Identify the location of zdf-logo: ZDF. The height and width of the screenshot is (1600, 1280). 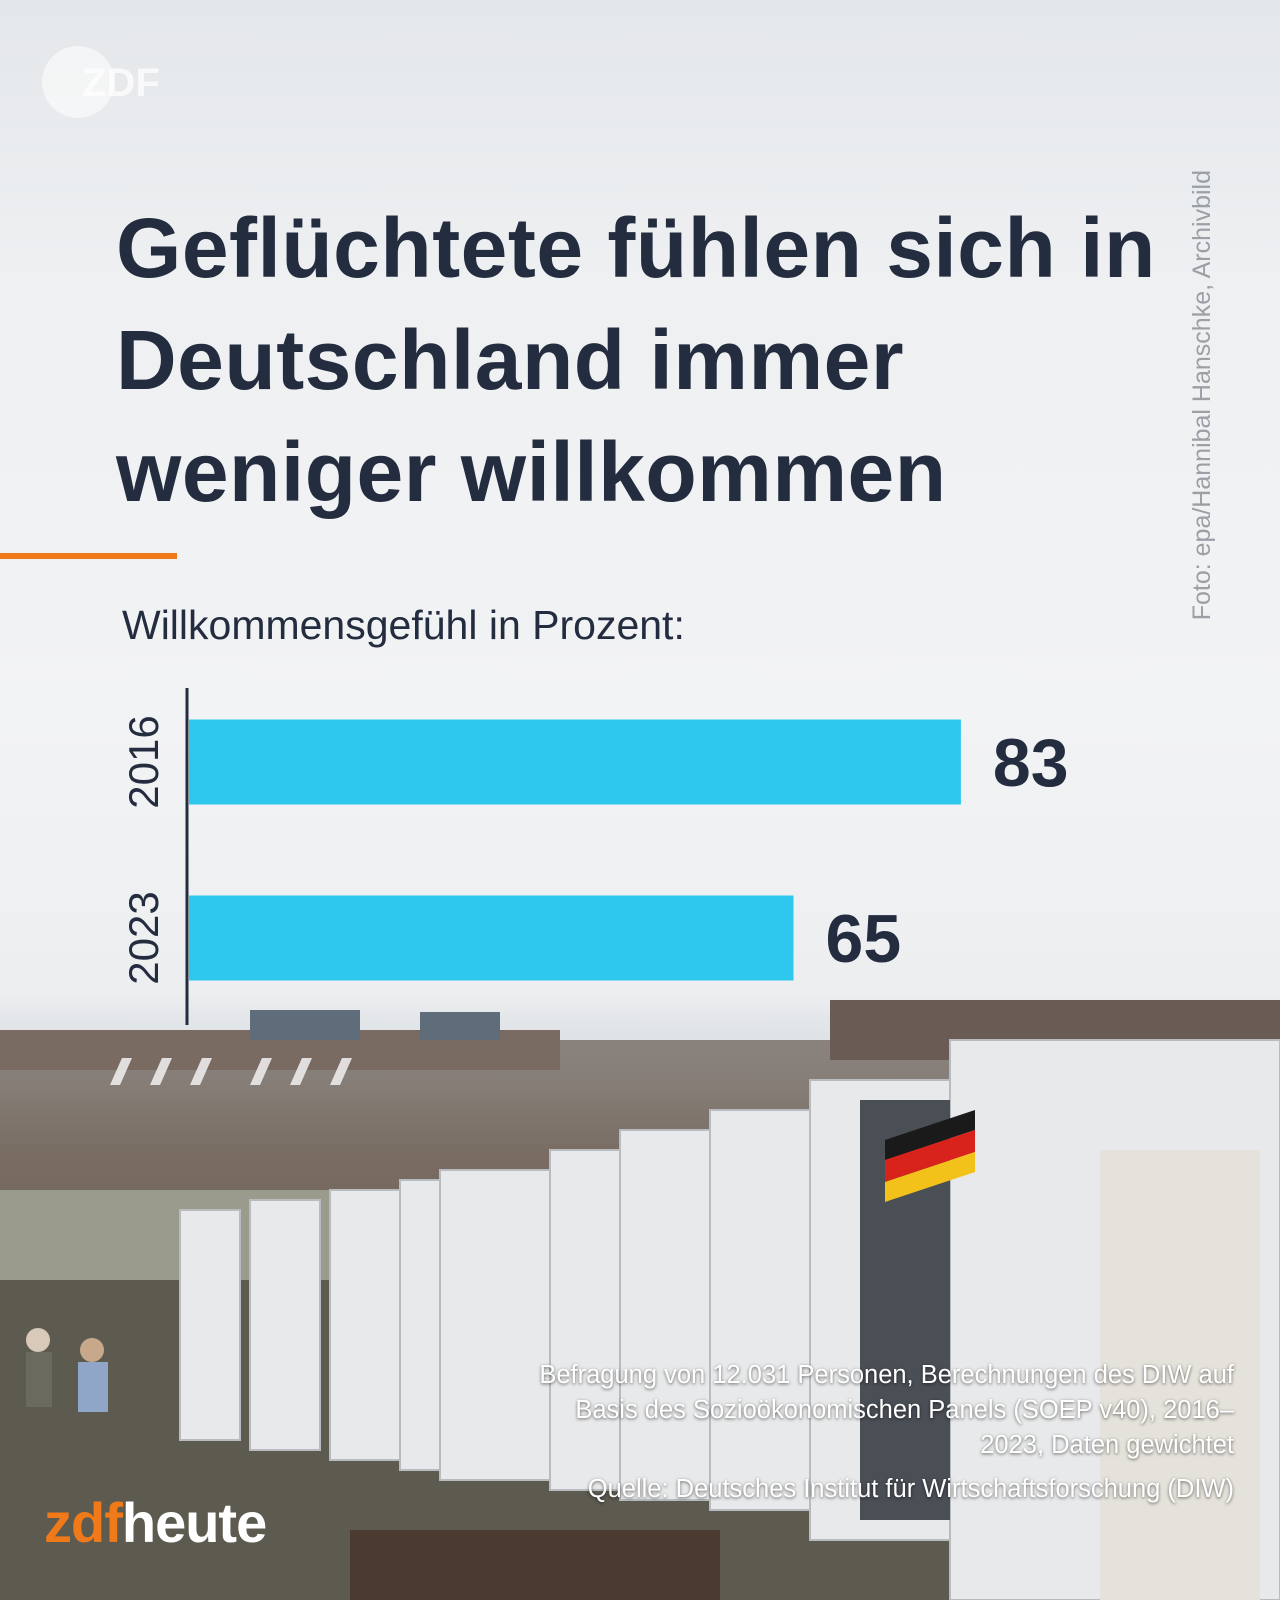
(105, 84).